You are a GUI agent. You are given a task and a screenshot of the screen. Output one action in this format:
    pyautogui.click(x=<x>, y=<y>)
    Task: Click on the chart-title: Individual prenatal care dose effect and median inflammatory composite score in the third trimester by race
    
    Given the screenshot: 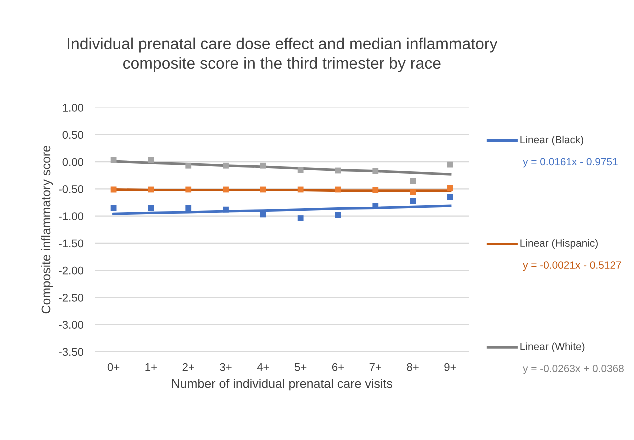 What is the action you would take?
    pyautogui.click(x=283, y=55)
    